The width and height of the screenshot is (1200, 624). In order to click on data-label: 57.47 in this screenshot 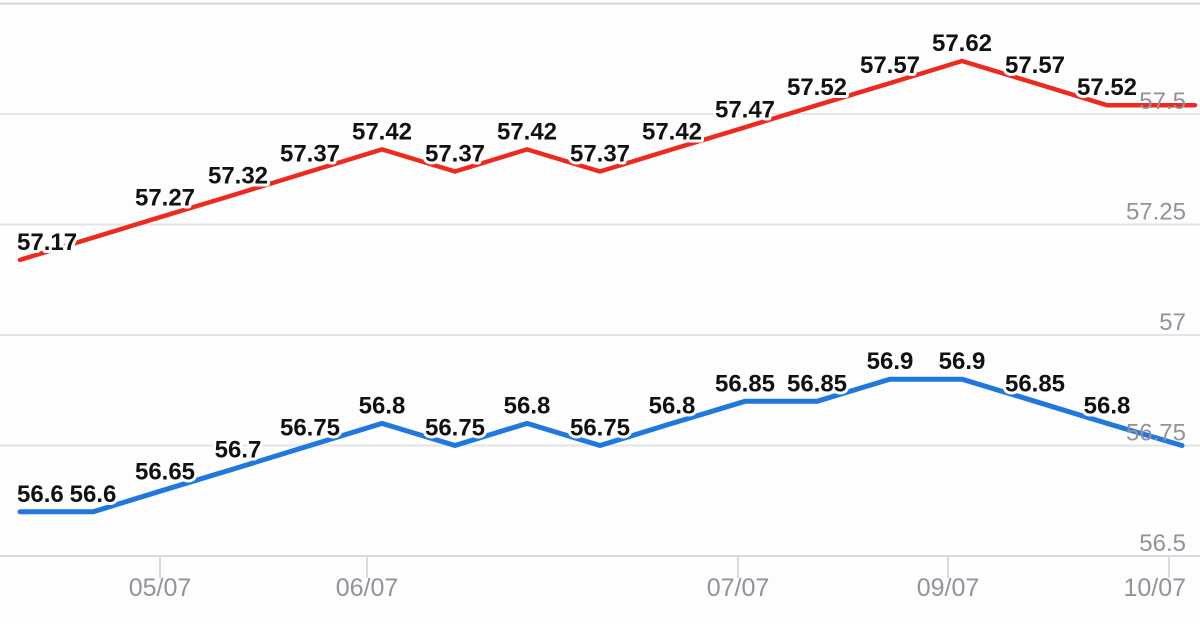, I will do `click(745, 109)`.